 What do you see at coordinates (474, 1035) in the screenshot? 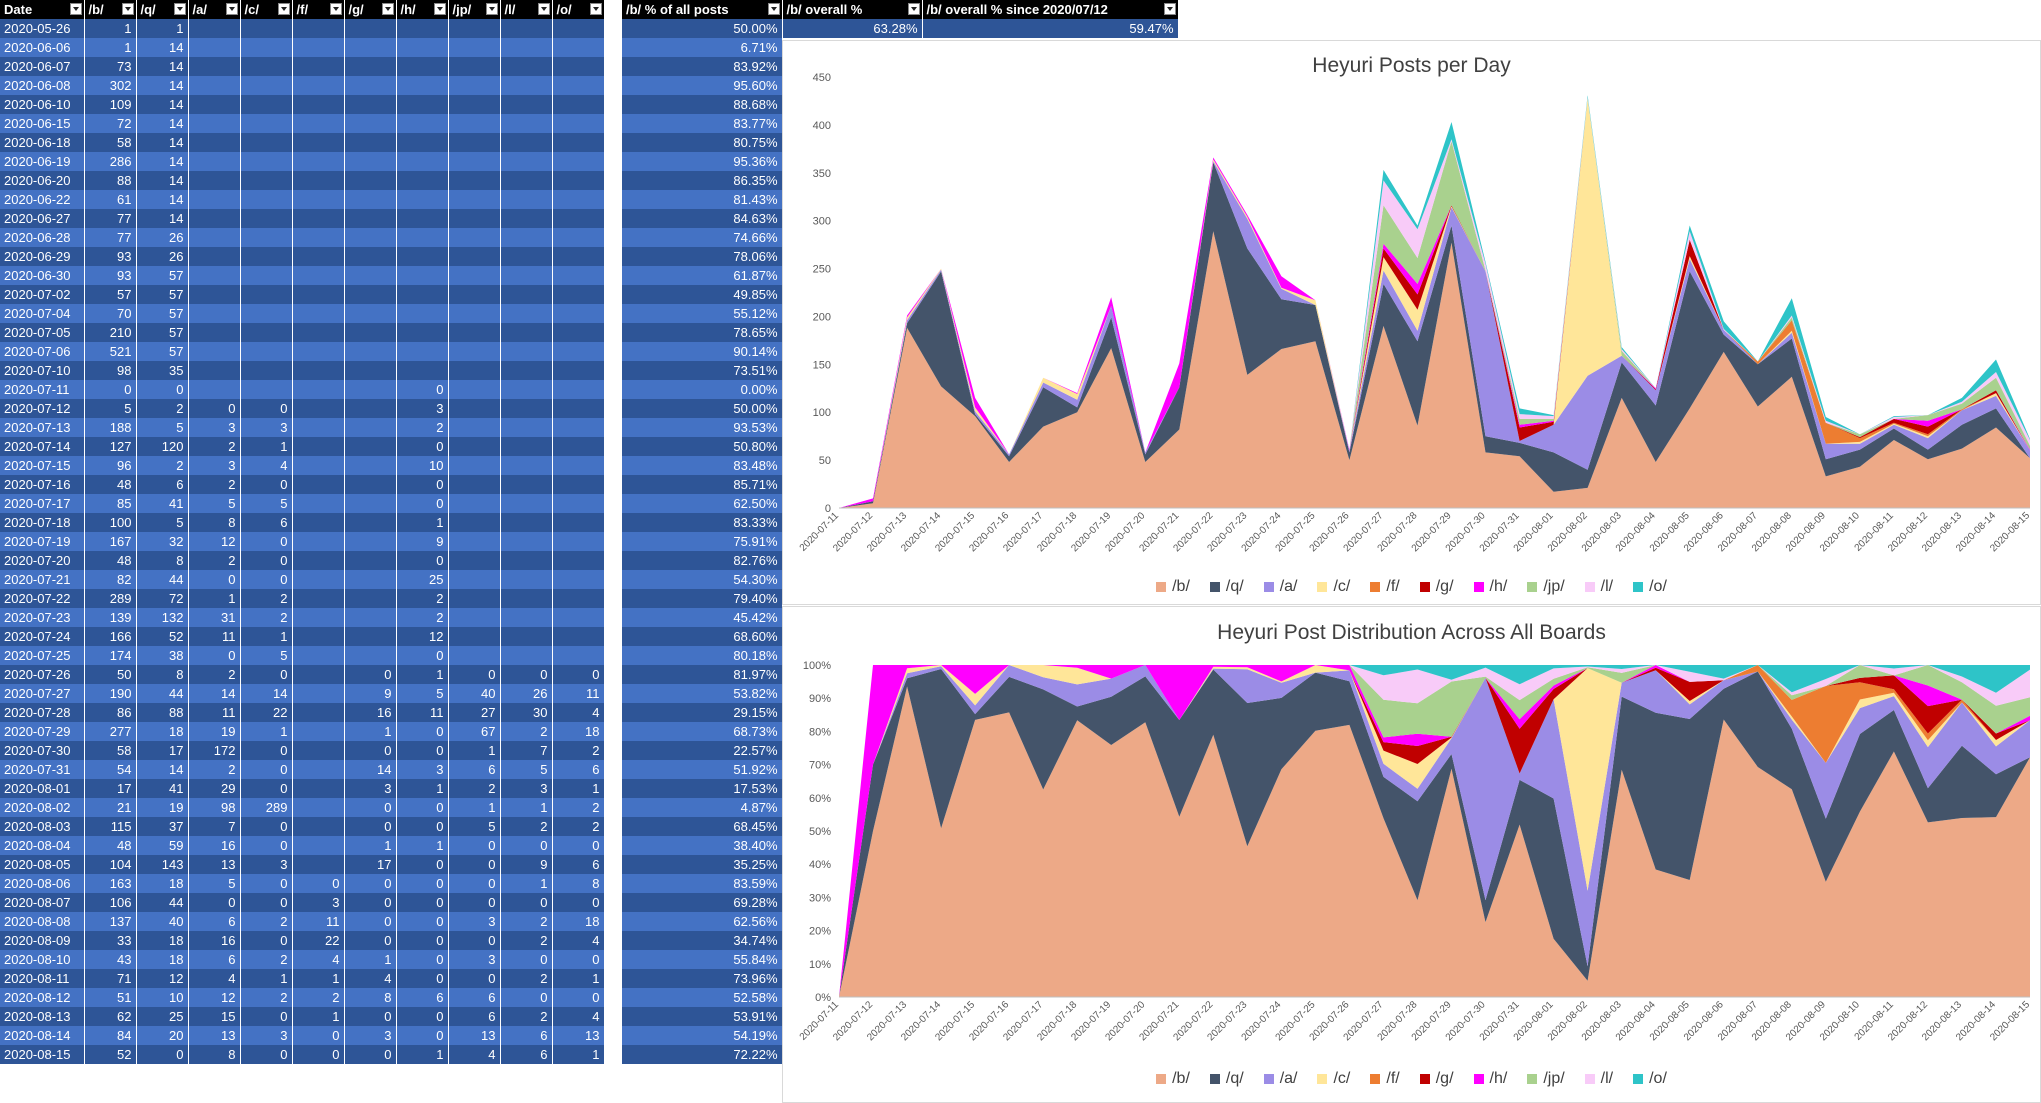
I see `table-cell: 13` at bounding box center [474, 1035].